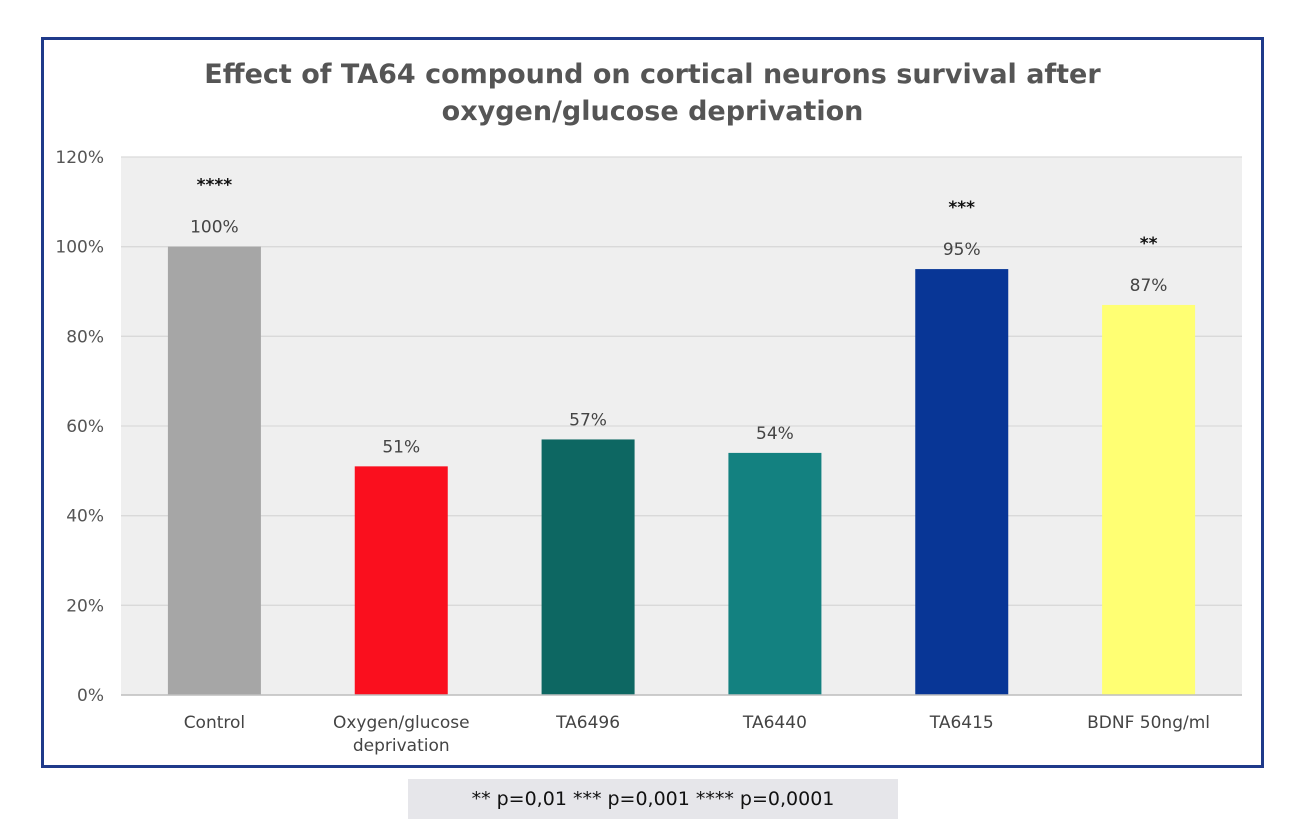 Image resolution: width=1310 pixels, height=826 pixels. What do you see at coordinates (775, 434) in the screenshot?
I see `data-label: 54%` at bounding box center [775, 434].